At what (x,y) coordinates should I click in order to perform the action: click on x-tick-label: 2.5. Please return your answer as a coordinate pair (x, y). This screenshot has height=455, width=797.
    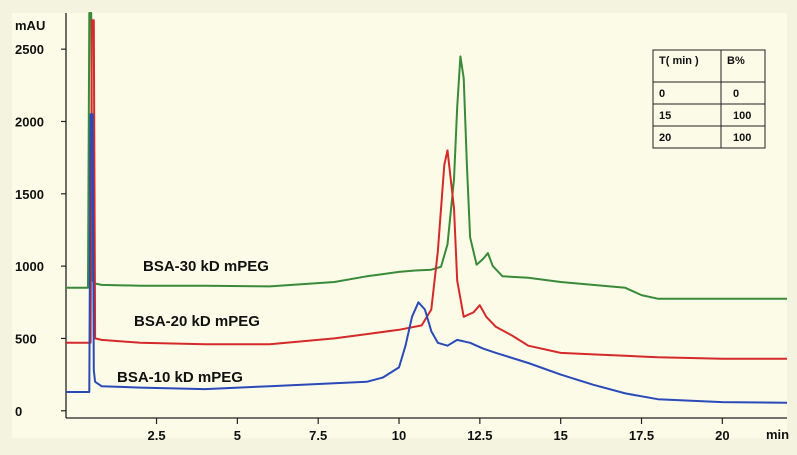
    Looking at the image, I should click on (156, 435).